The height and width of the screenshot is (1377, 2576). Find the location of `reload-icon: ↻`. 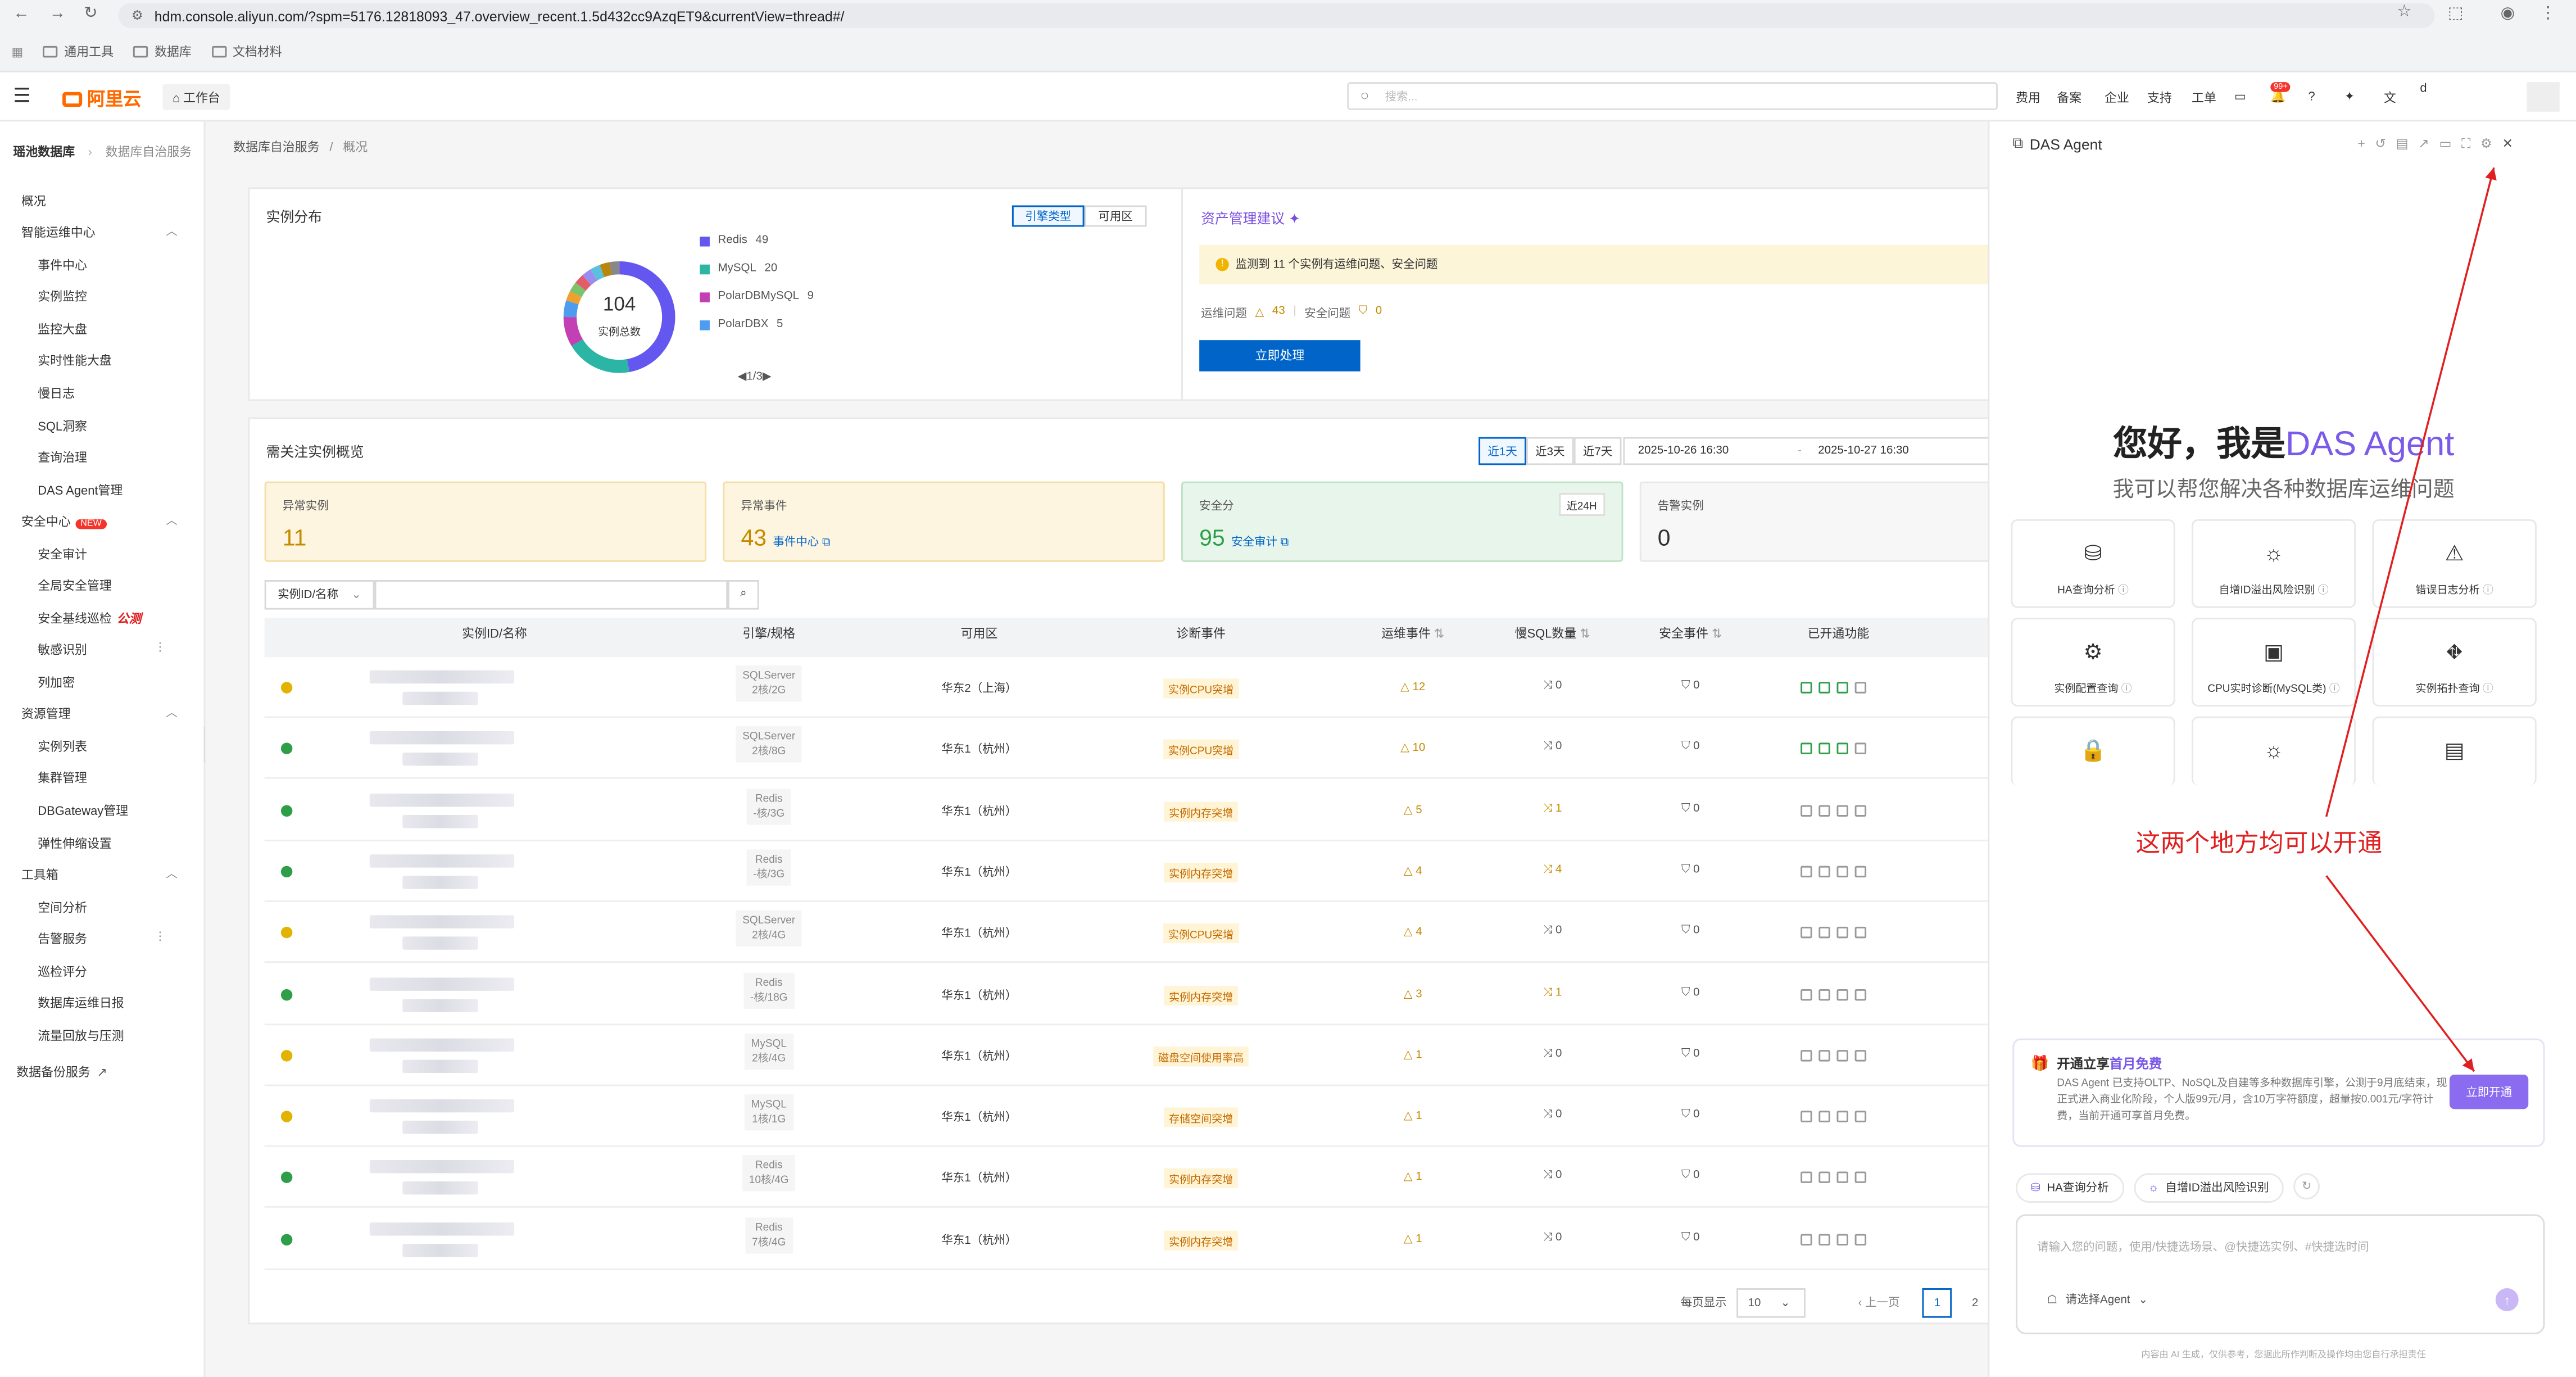

reload-icon: ↻ is located at coordinates (91, 13).